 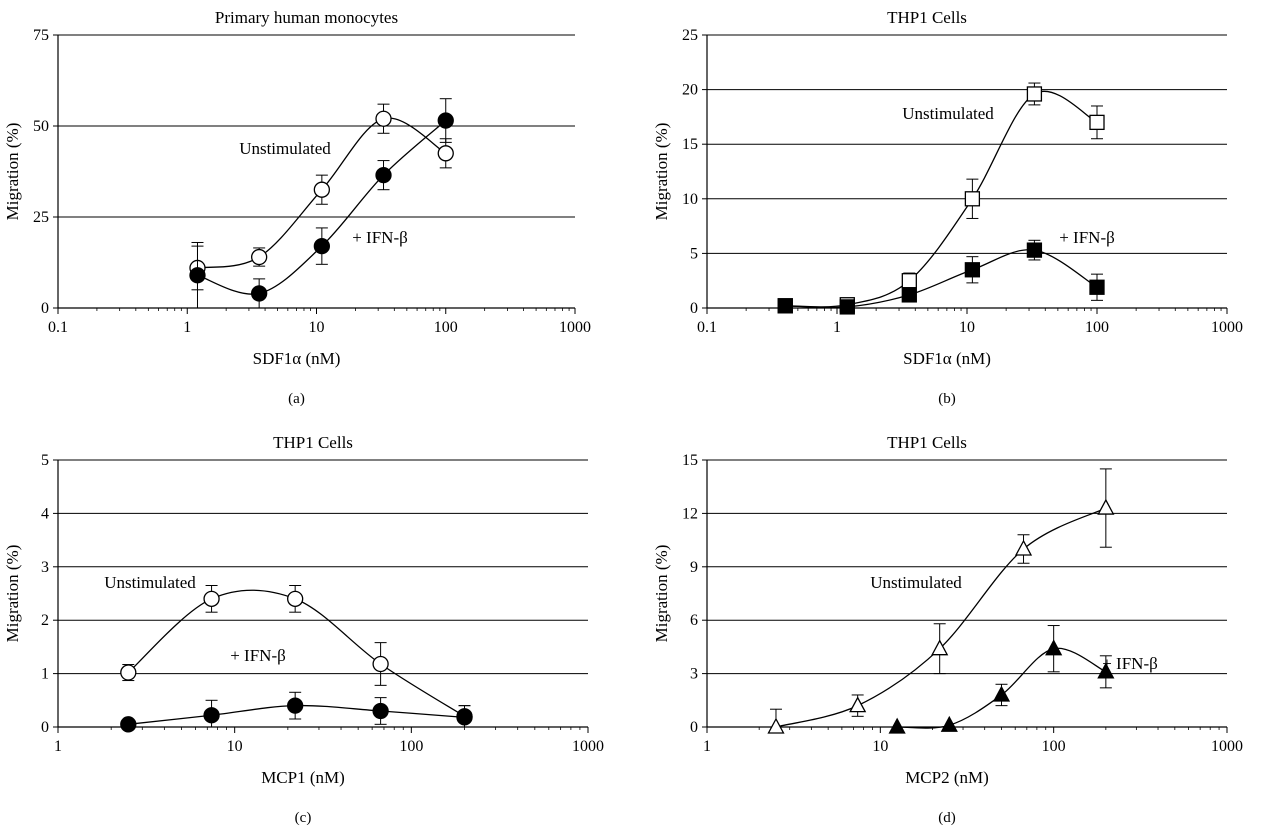 I want to click on series-line, so click(x=941, y=279).